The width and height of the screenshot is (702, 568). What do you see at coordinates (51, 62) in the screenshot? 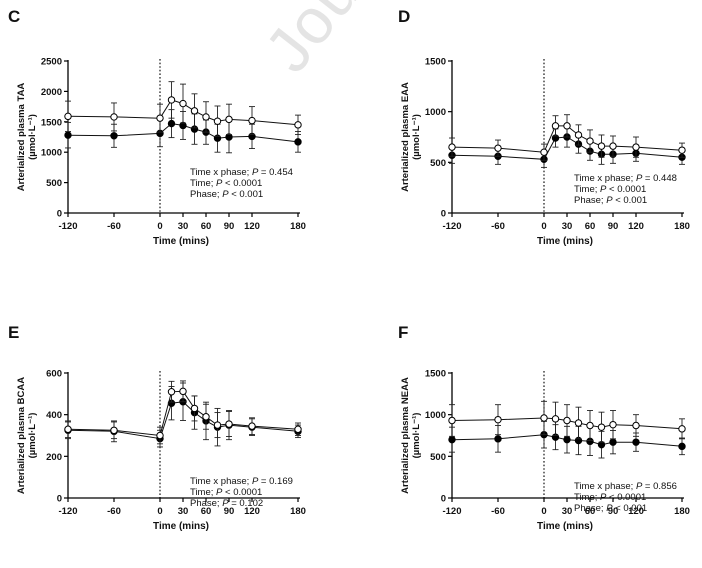
I see `y-tick-label: 2500` at bounding box center [51, 62].